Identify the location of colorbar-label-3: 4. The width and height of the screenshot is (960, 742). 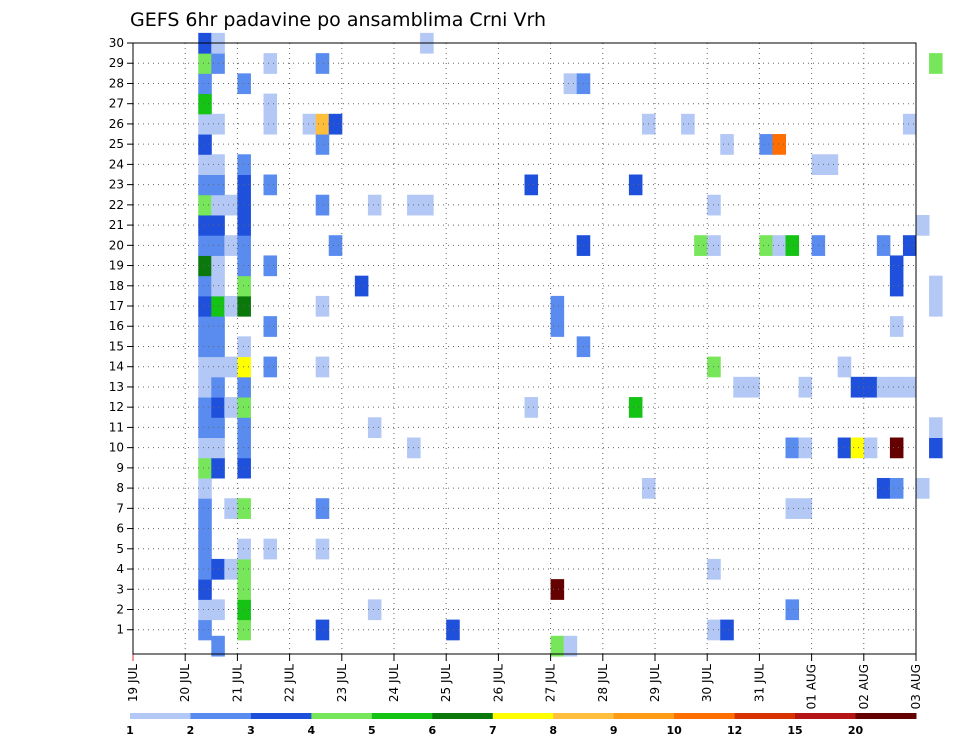
(312, 730).